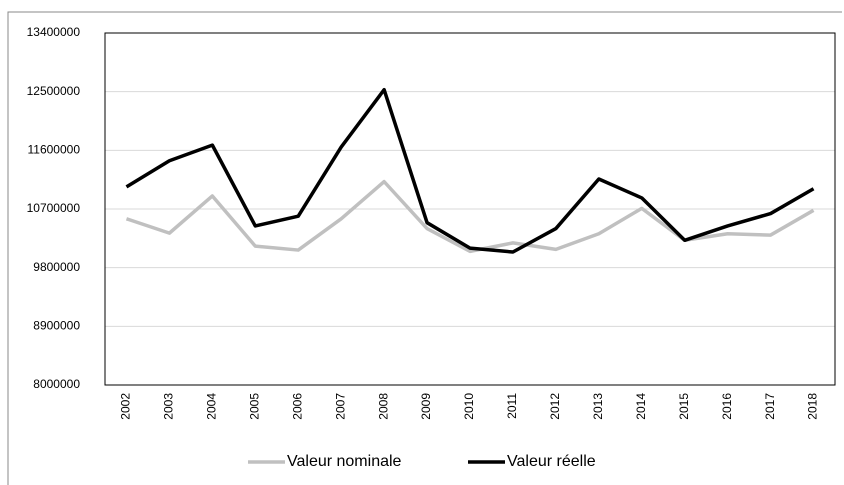 The height and width of the screenshot is (485, 844). What do you see at coordinates (383, 406) in the screenshot?
I see `x-tick-label: 2008` at bounding box center [383, 406].